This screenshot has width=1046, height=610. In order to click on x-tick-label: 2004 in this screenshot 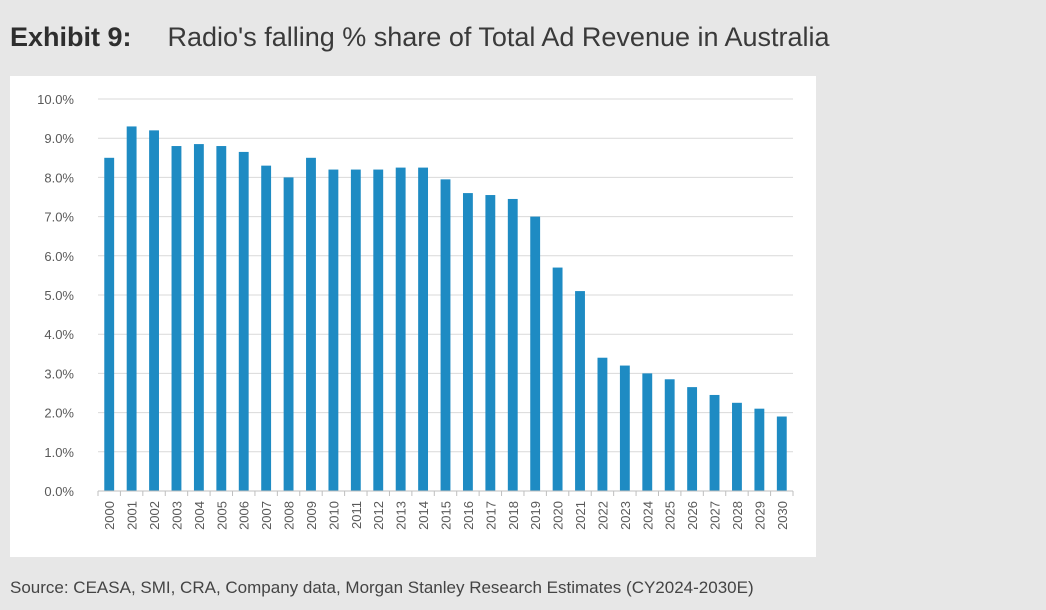, I will do `click(199, 515)`.